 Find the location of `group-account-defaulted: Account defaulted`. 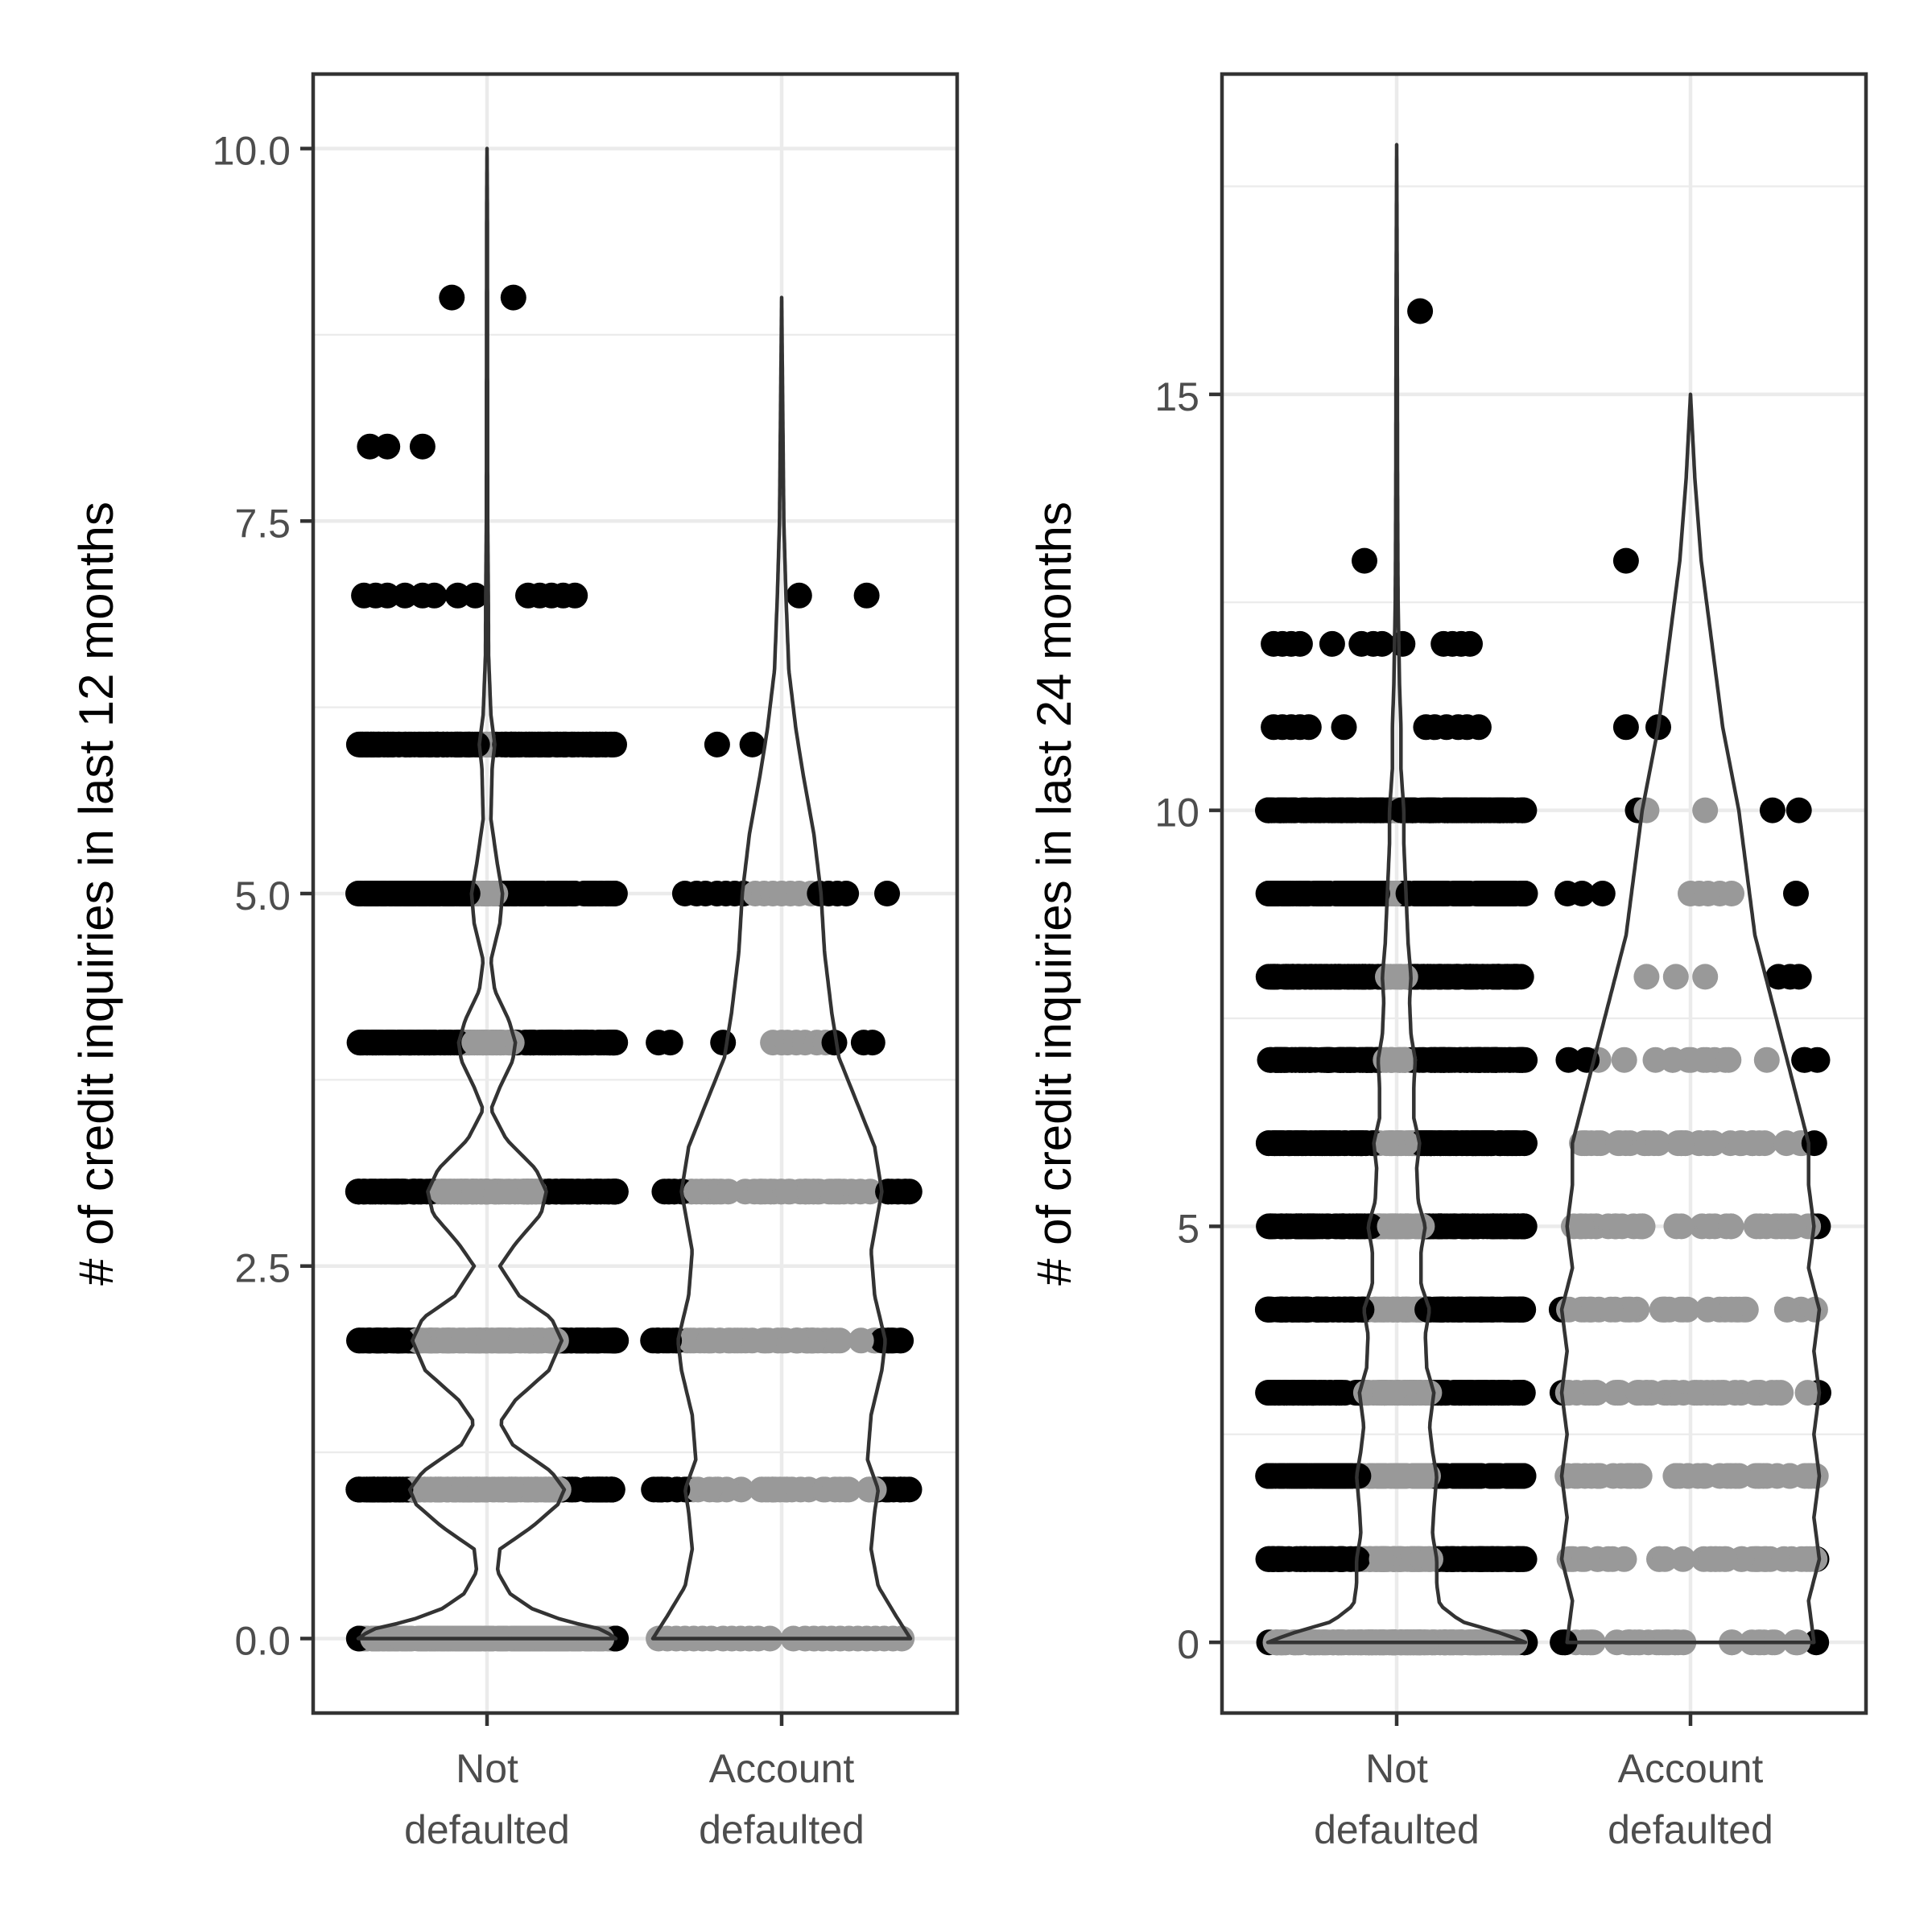

group-account-defaulted: Account defaulted is located at coordinates (781, 1073).